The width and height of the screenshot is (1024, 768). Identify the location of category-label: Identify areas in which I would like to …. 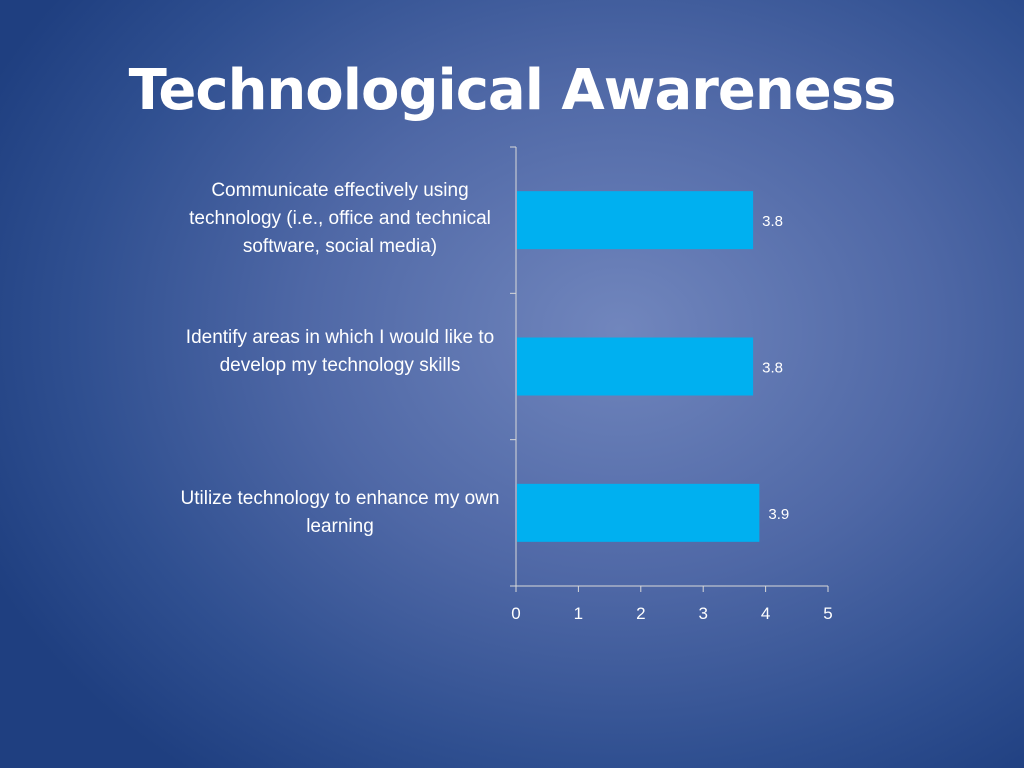
(340, 351).